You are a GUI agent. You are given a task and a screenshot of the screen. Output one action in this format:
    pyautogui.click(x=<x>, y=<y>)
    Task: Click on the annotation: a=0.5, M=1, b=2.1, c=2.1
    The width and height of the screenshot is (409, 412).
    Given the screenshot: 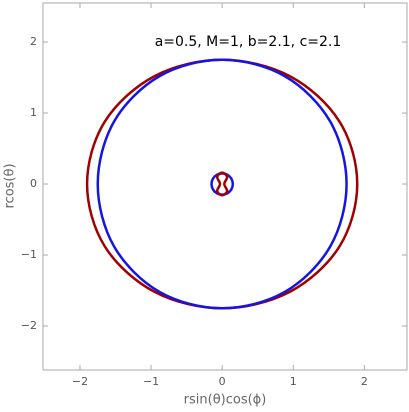 What is the action you would take?
    pyautogui.click(x=248, y=42)
    